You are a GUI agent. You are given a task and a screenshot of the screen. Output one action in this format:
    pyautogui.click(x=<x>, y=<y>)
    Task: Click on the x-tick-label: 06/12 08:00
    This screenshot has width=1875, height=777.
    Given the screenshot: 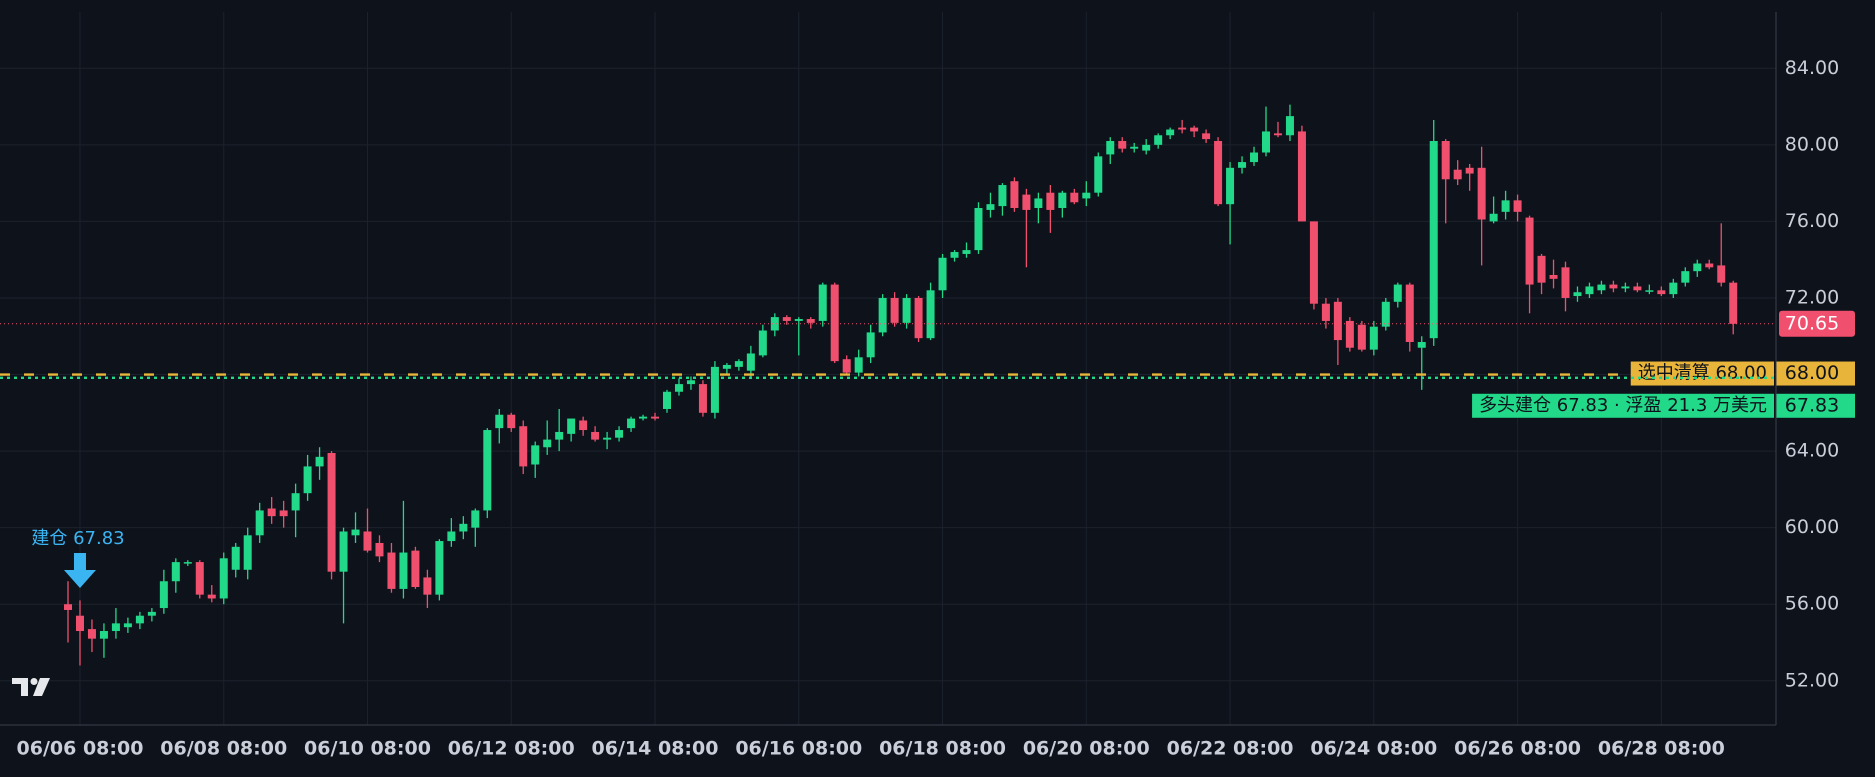 What is the action you would take?
    pyautogui.click(x=511, y=749)
    